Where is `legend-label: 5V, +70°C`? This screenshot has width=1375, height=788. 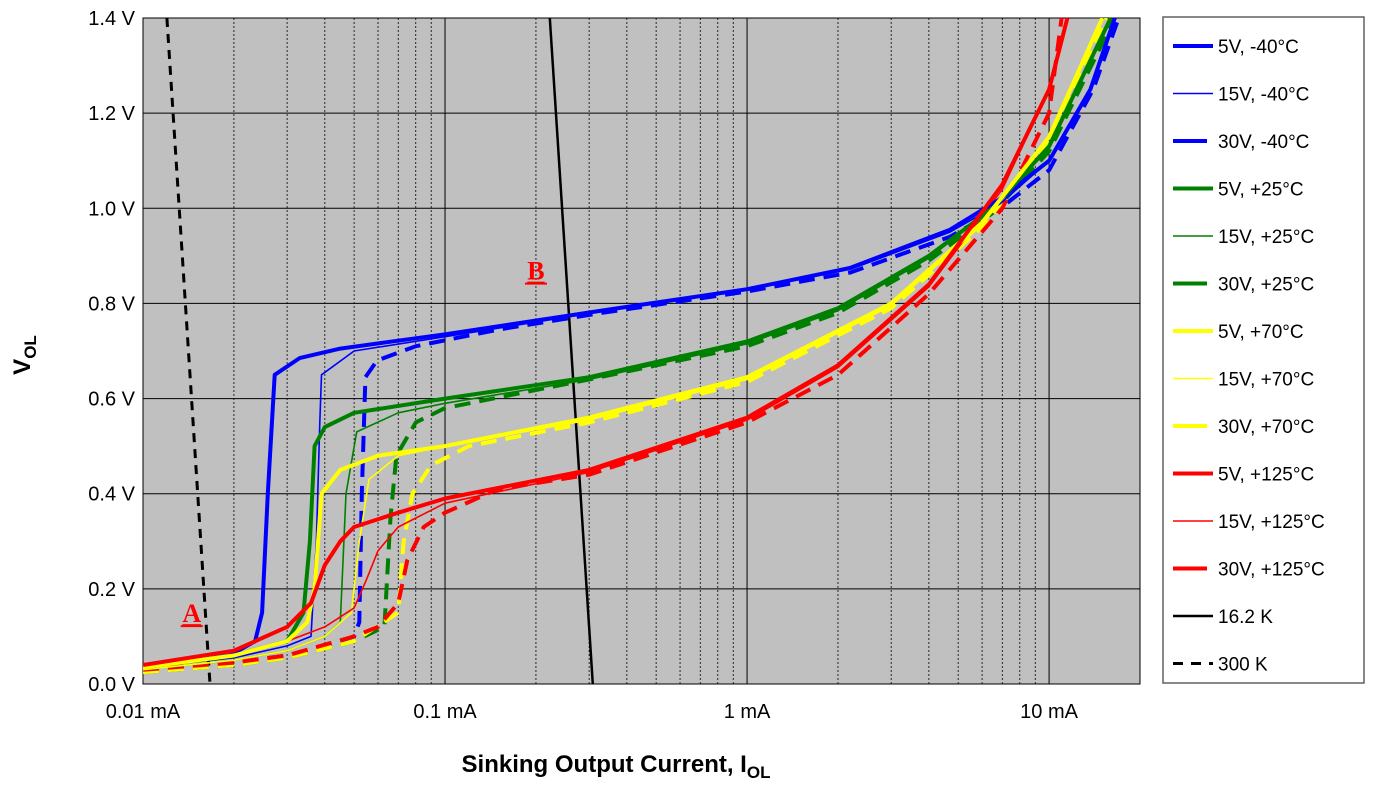
legend-label: 5V, +70°C is located at coordinates (1261, 332).